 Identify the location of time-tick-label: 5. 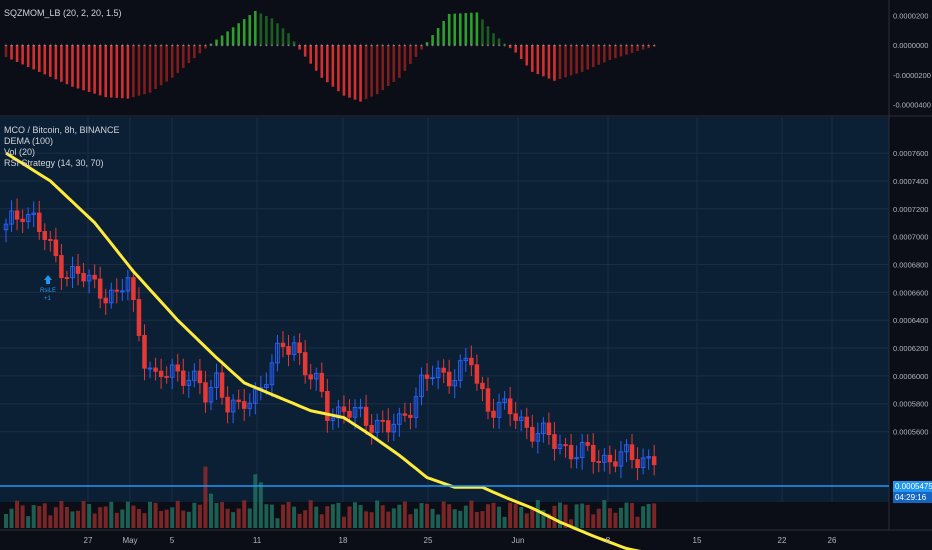
(172, 540).